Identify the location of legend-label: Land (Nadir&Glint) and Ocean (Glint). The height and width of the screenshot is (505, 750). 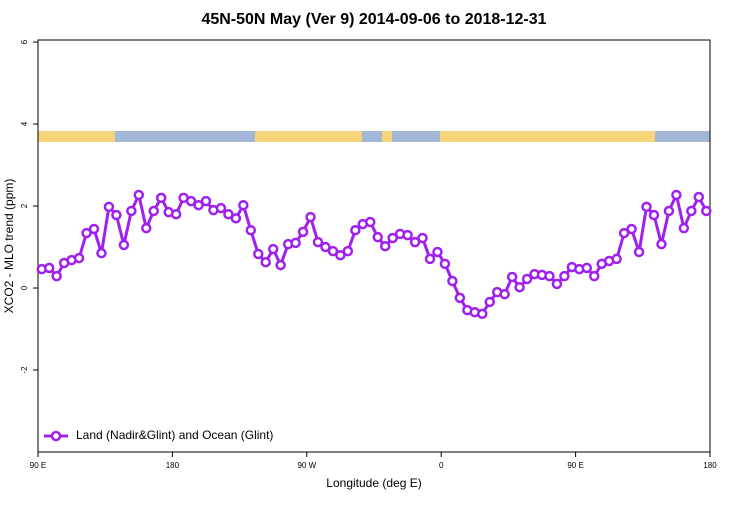
(174, 435).